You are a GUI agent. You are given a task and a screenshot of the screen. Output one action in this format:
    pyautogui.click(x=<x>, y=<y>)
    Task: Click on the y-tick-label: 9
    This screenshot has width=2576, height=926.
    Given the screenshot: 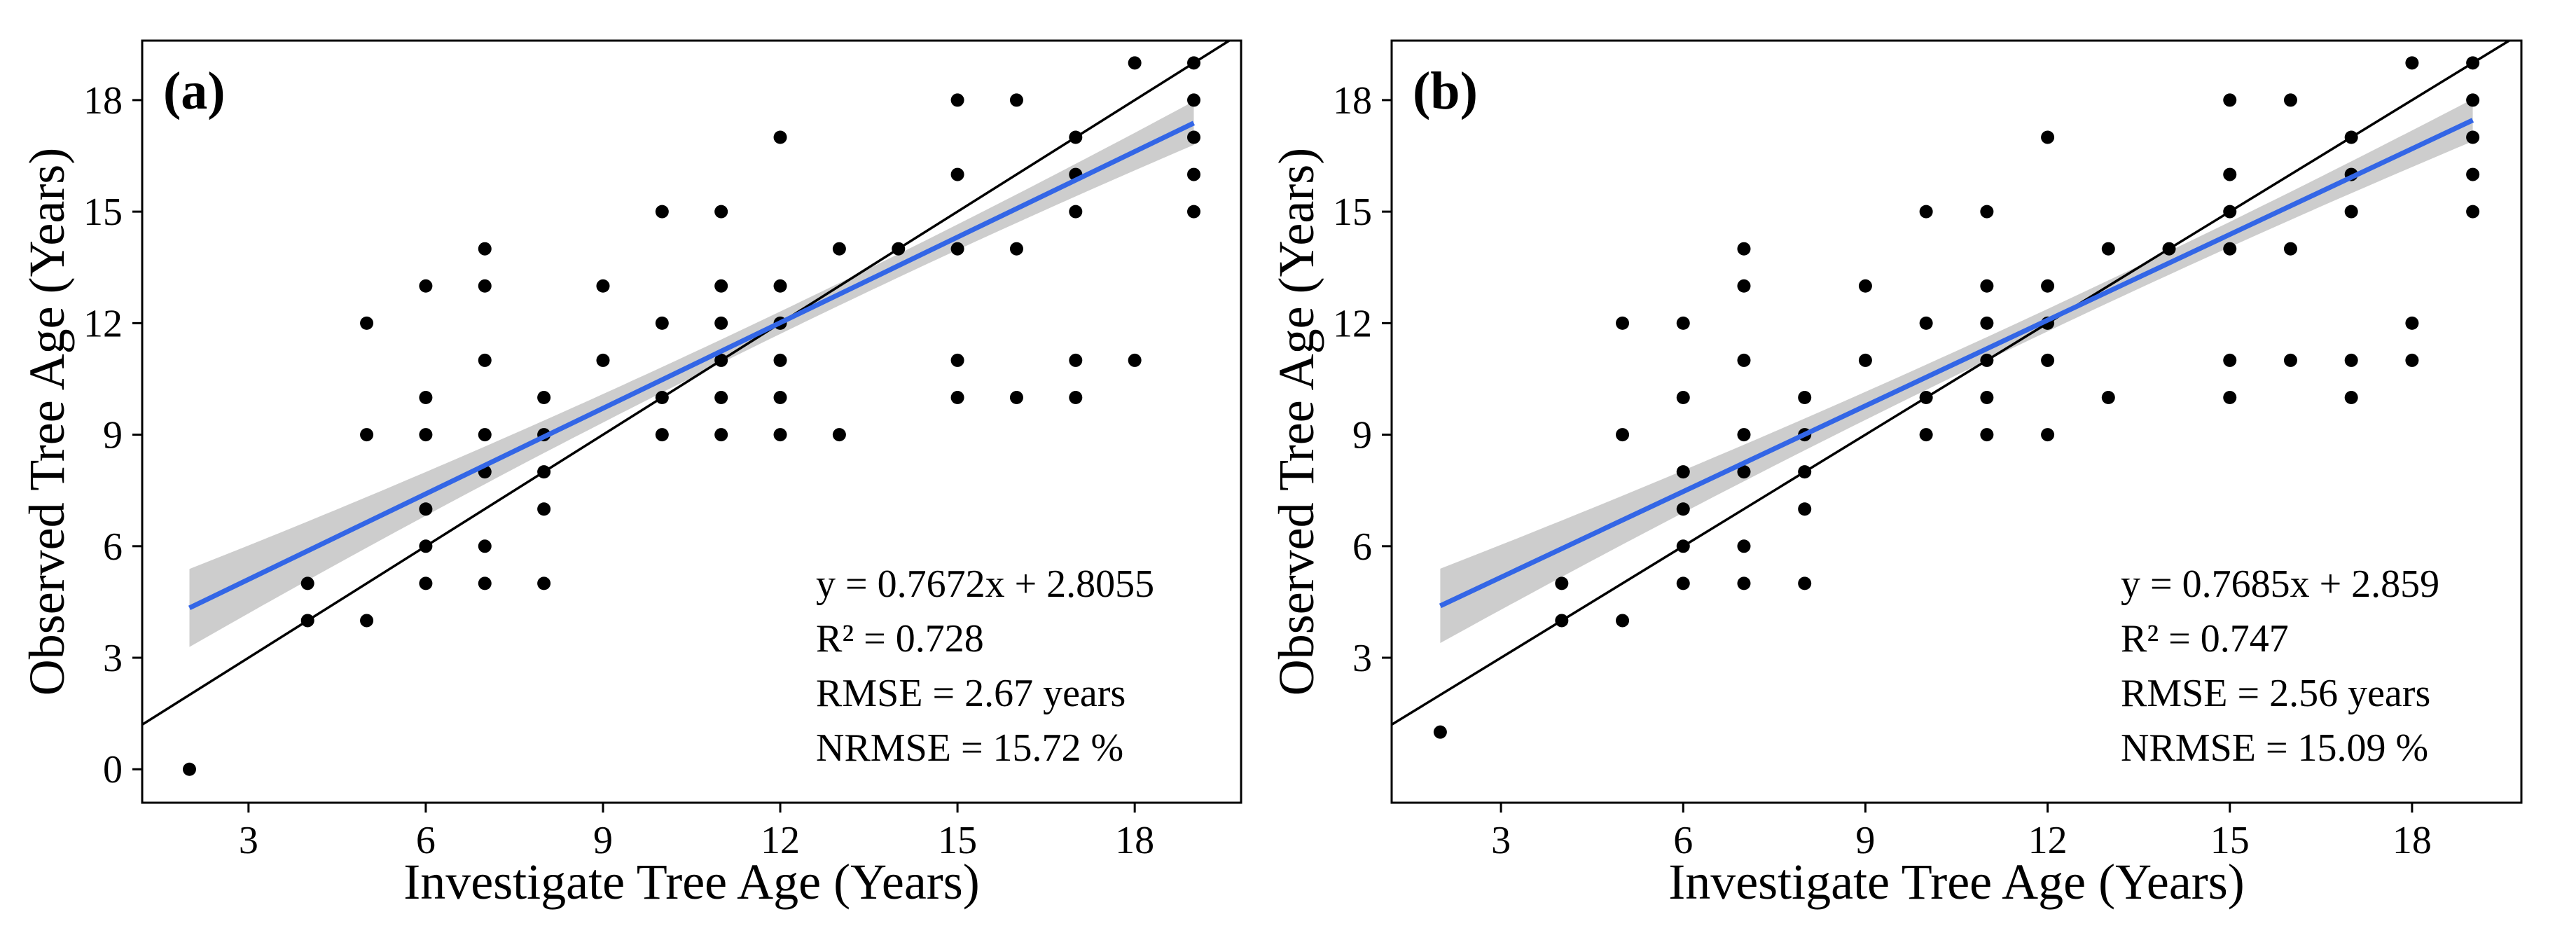 What is the action you would take?
    pyautogui.click(x=113, y=435)
    